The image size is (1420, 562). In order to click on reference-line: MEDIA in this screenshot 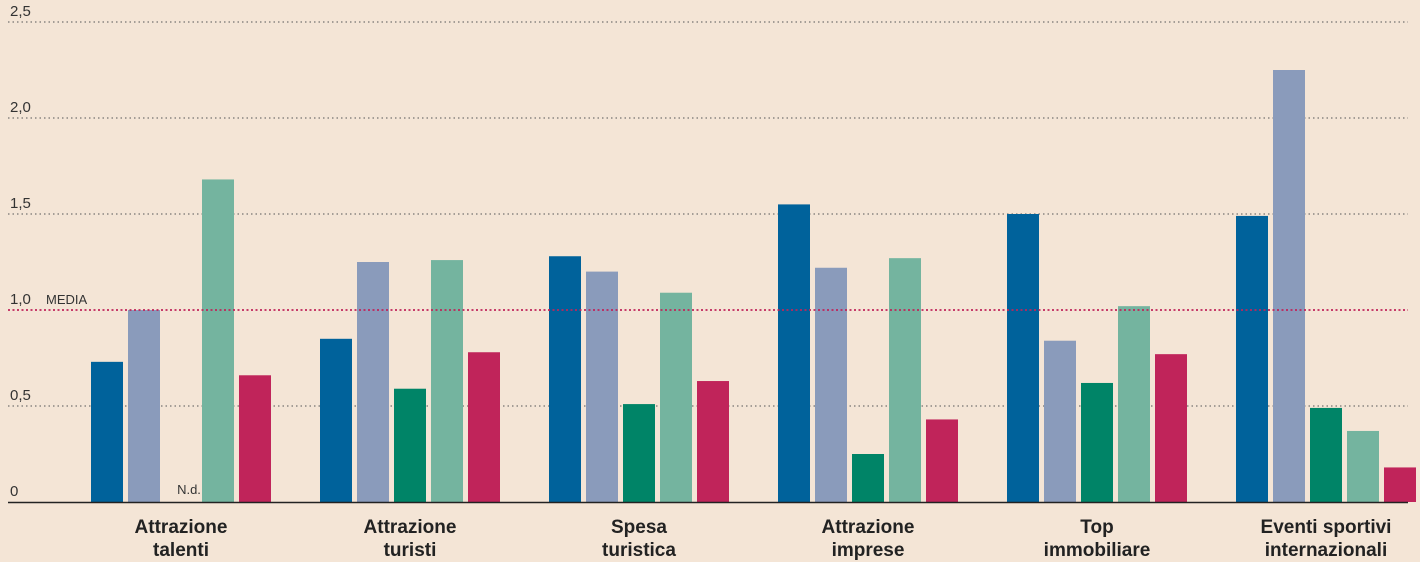, I will do `click(708, 301)`.